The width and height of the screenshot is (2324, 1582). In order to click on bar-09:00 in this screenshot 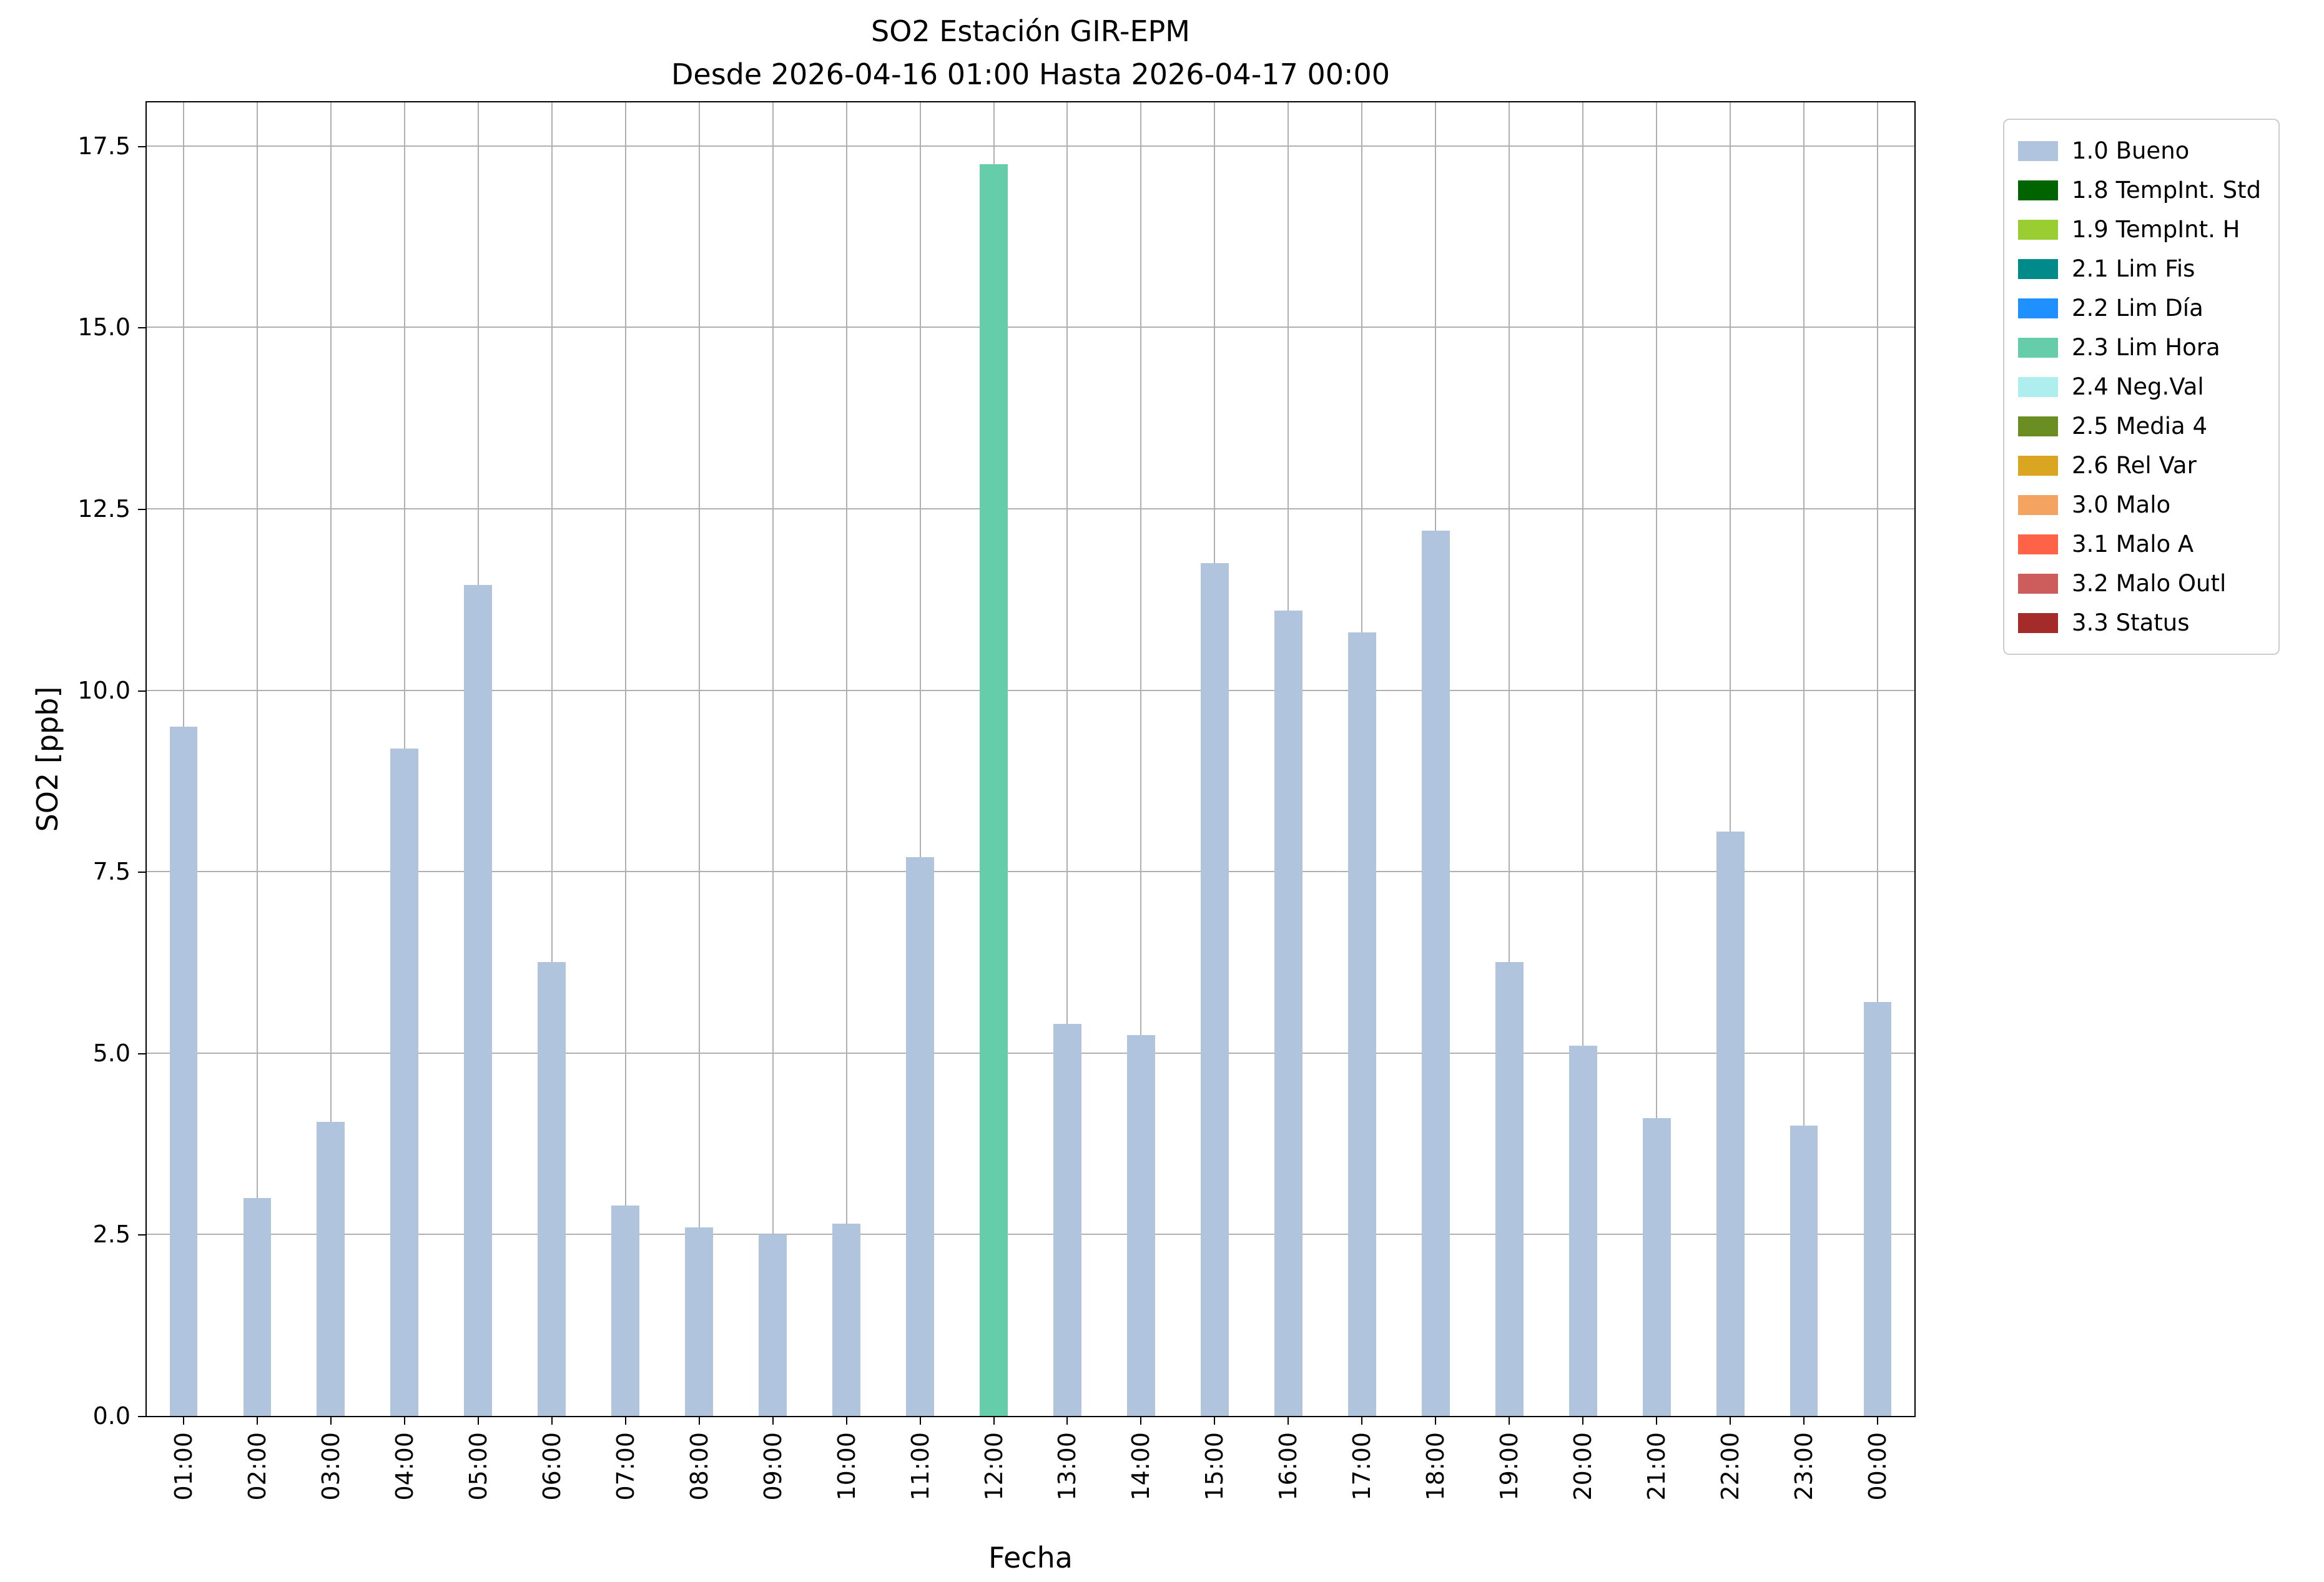, I will do `click(773, 1325)`.